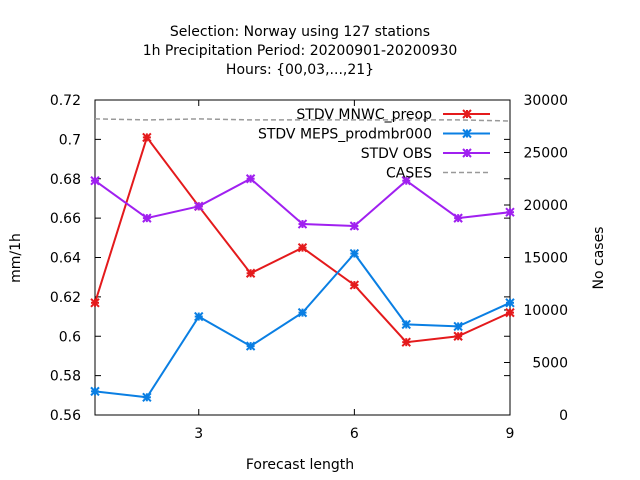  I want to click on legend-label: STDV MEPS_prodmbr000, so click(345, 135).